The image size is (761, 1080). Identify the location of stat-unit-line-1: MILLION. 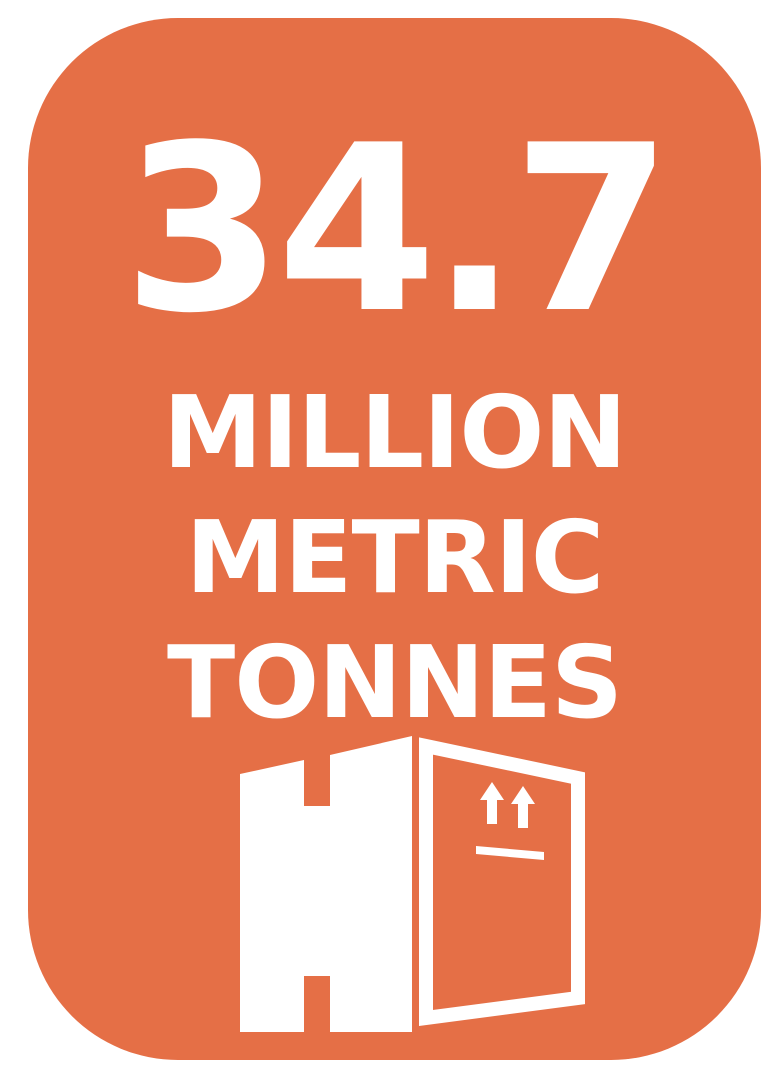
(394, 432).